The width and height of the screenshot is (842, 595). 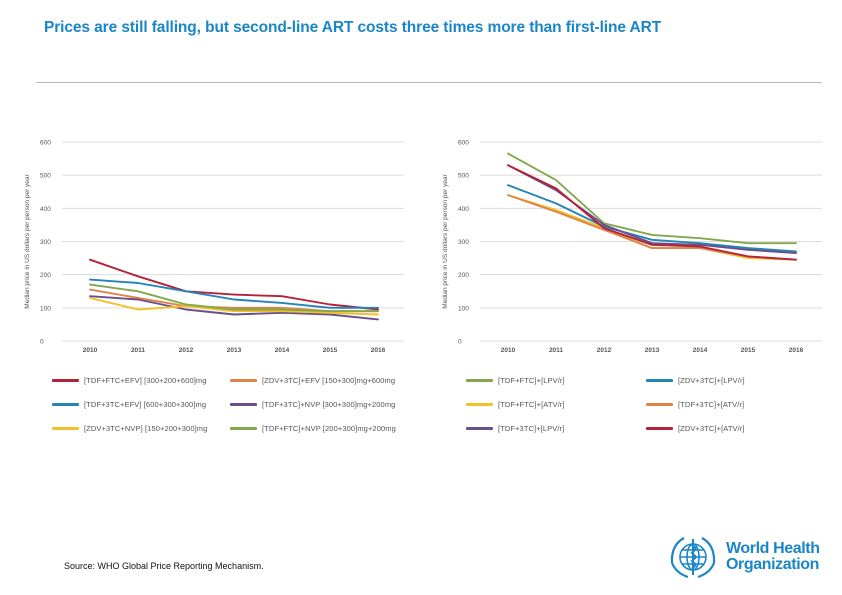 I want to click on legend-label: [TDF+FTC]+[LPV/r], so click(x=531, y=380).